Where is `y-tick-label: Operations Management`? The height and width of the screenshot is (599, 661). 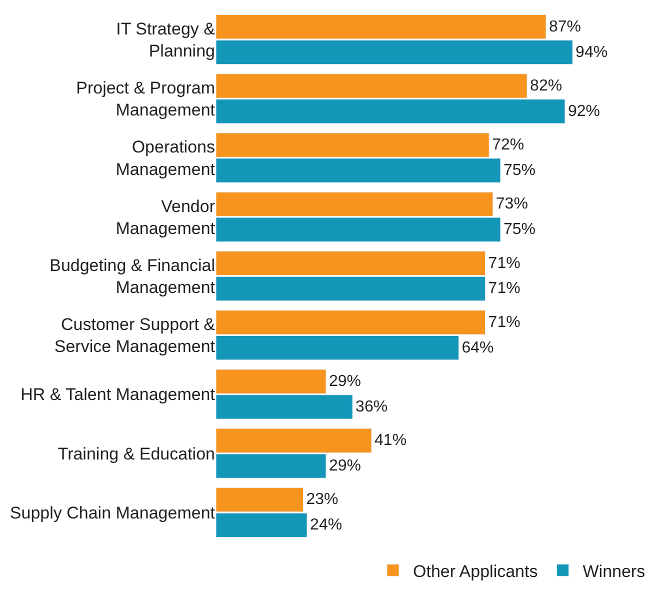
y-tick-label: Operations Management is located at coordinates (166, 158).